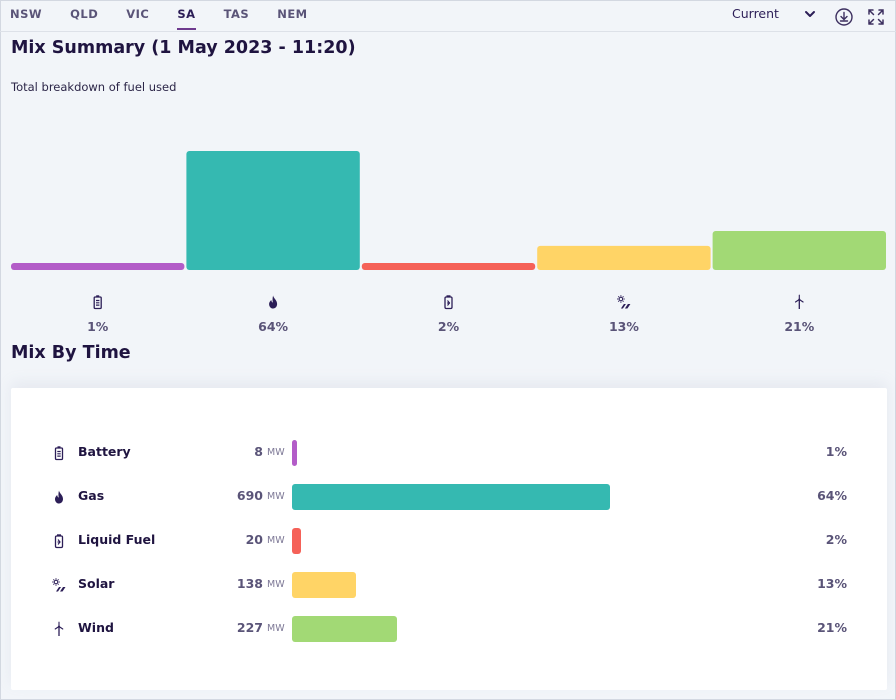 The height and width of the screenshot is (700, 896). What do you see at coordinates (71, 353) in the screenshot?
I see `mix-by-time-title: Mix By Time` at bounding box center [71, 353].